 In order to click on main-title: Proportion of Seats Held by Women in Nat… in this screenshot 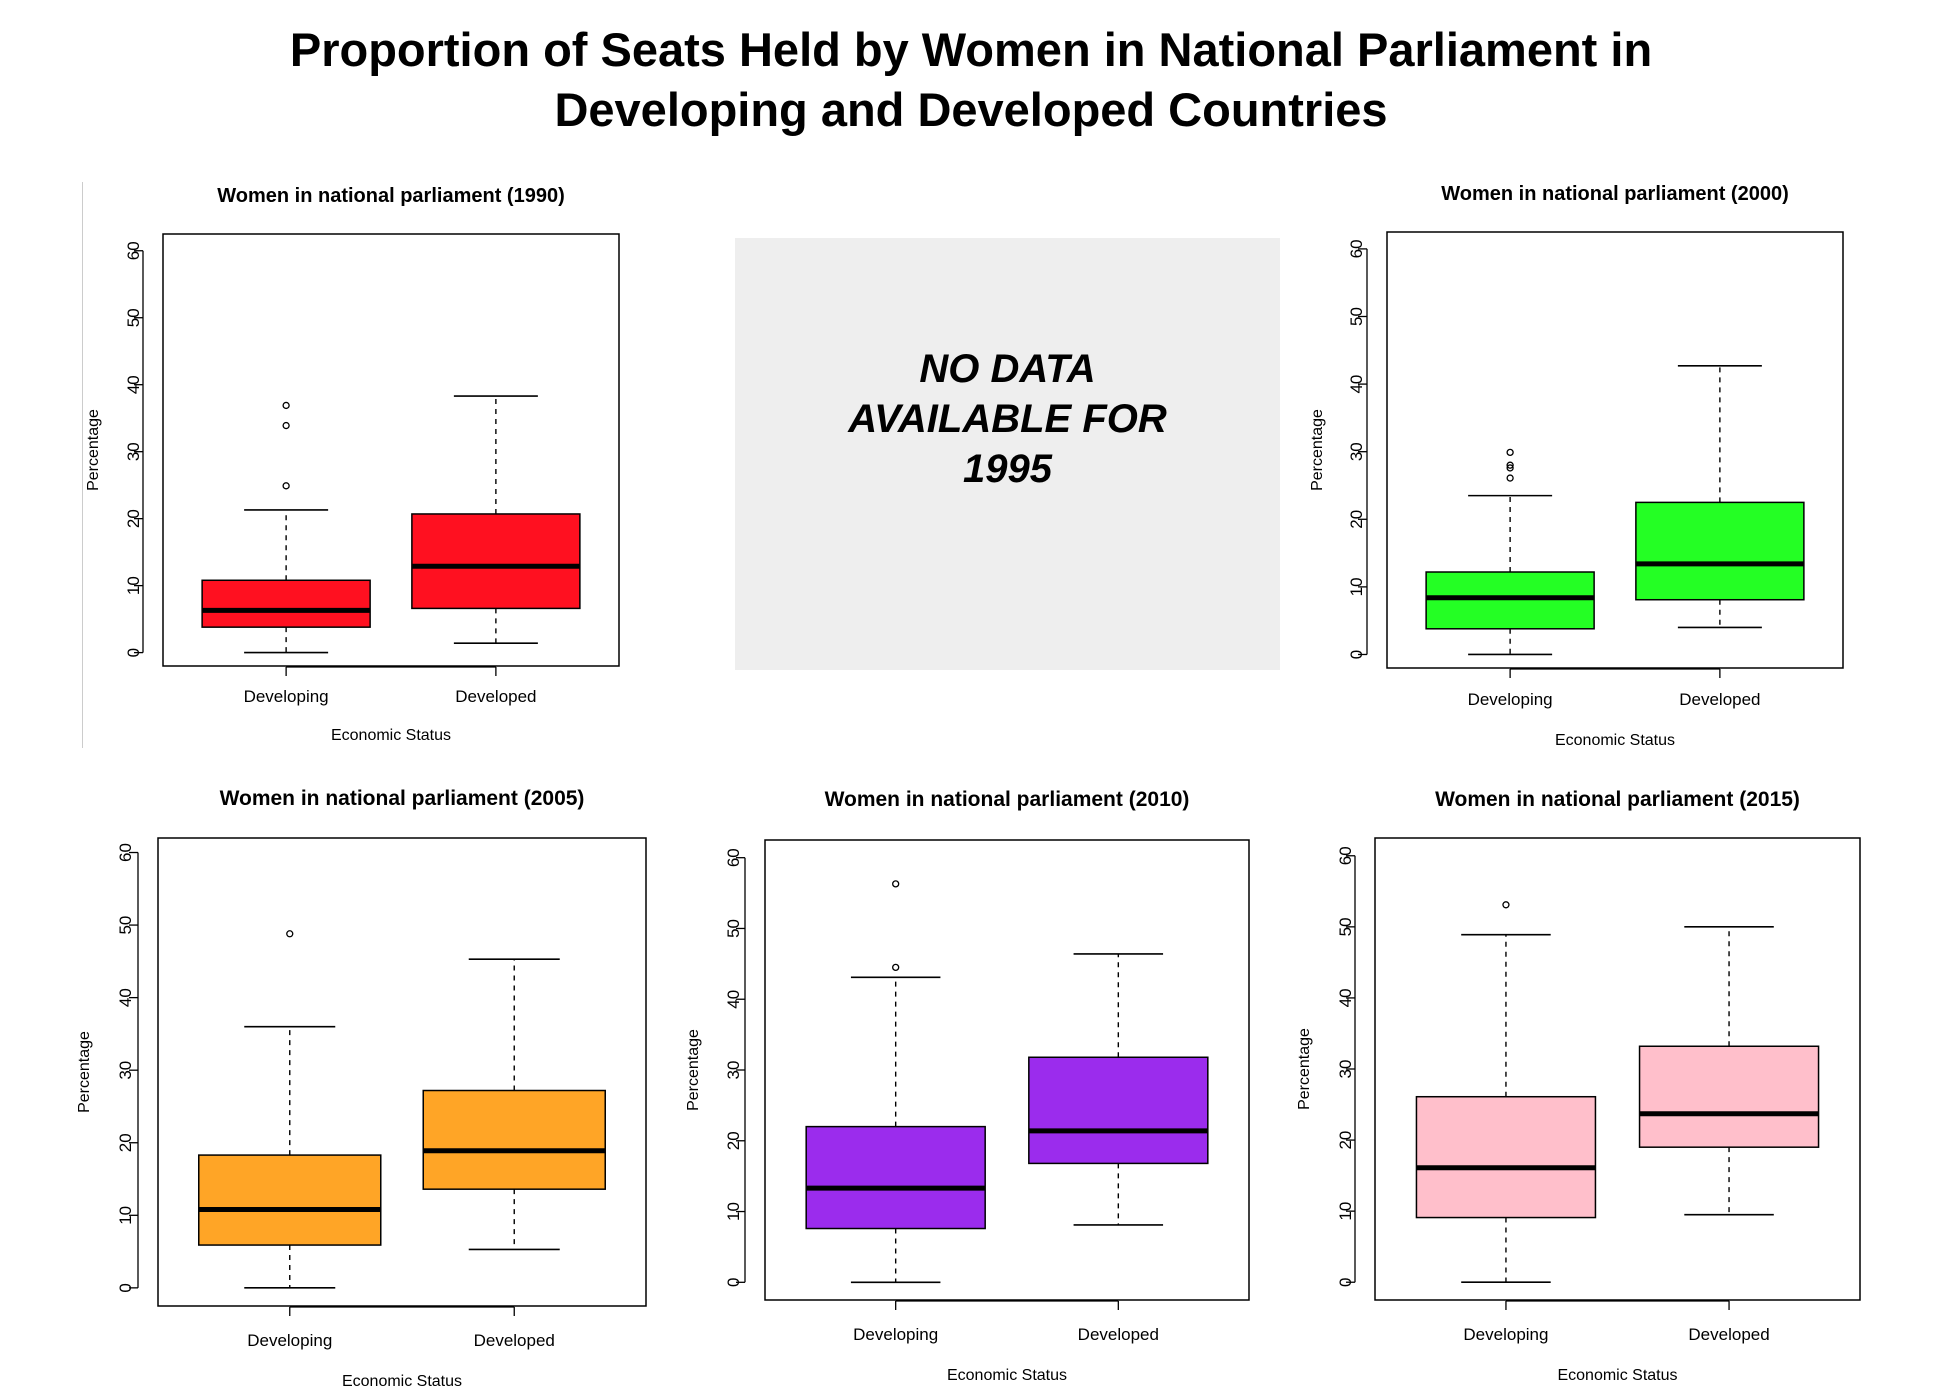, I will do `click(971, 80)`.